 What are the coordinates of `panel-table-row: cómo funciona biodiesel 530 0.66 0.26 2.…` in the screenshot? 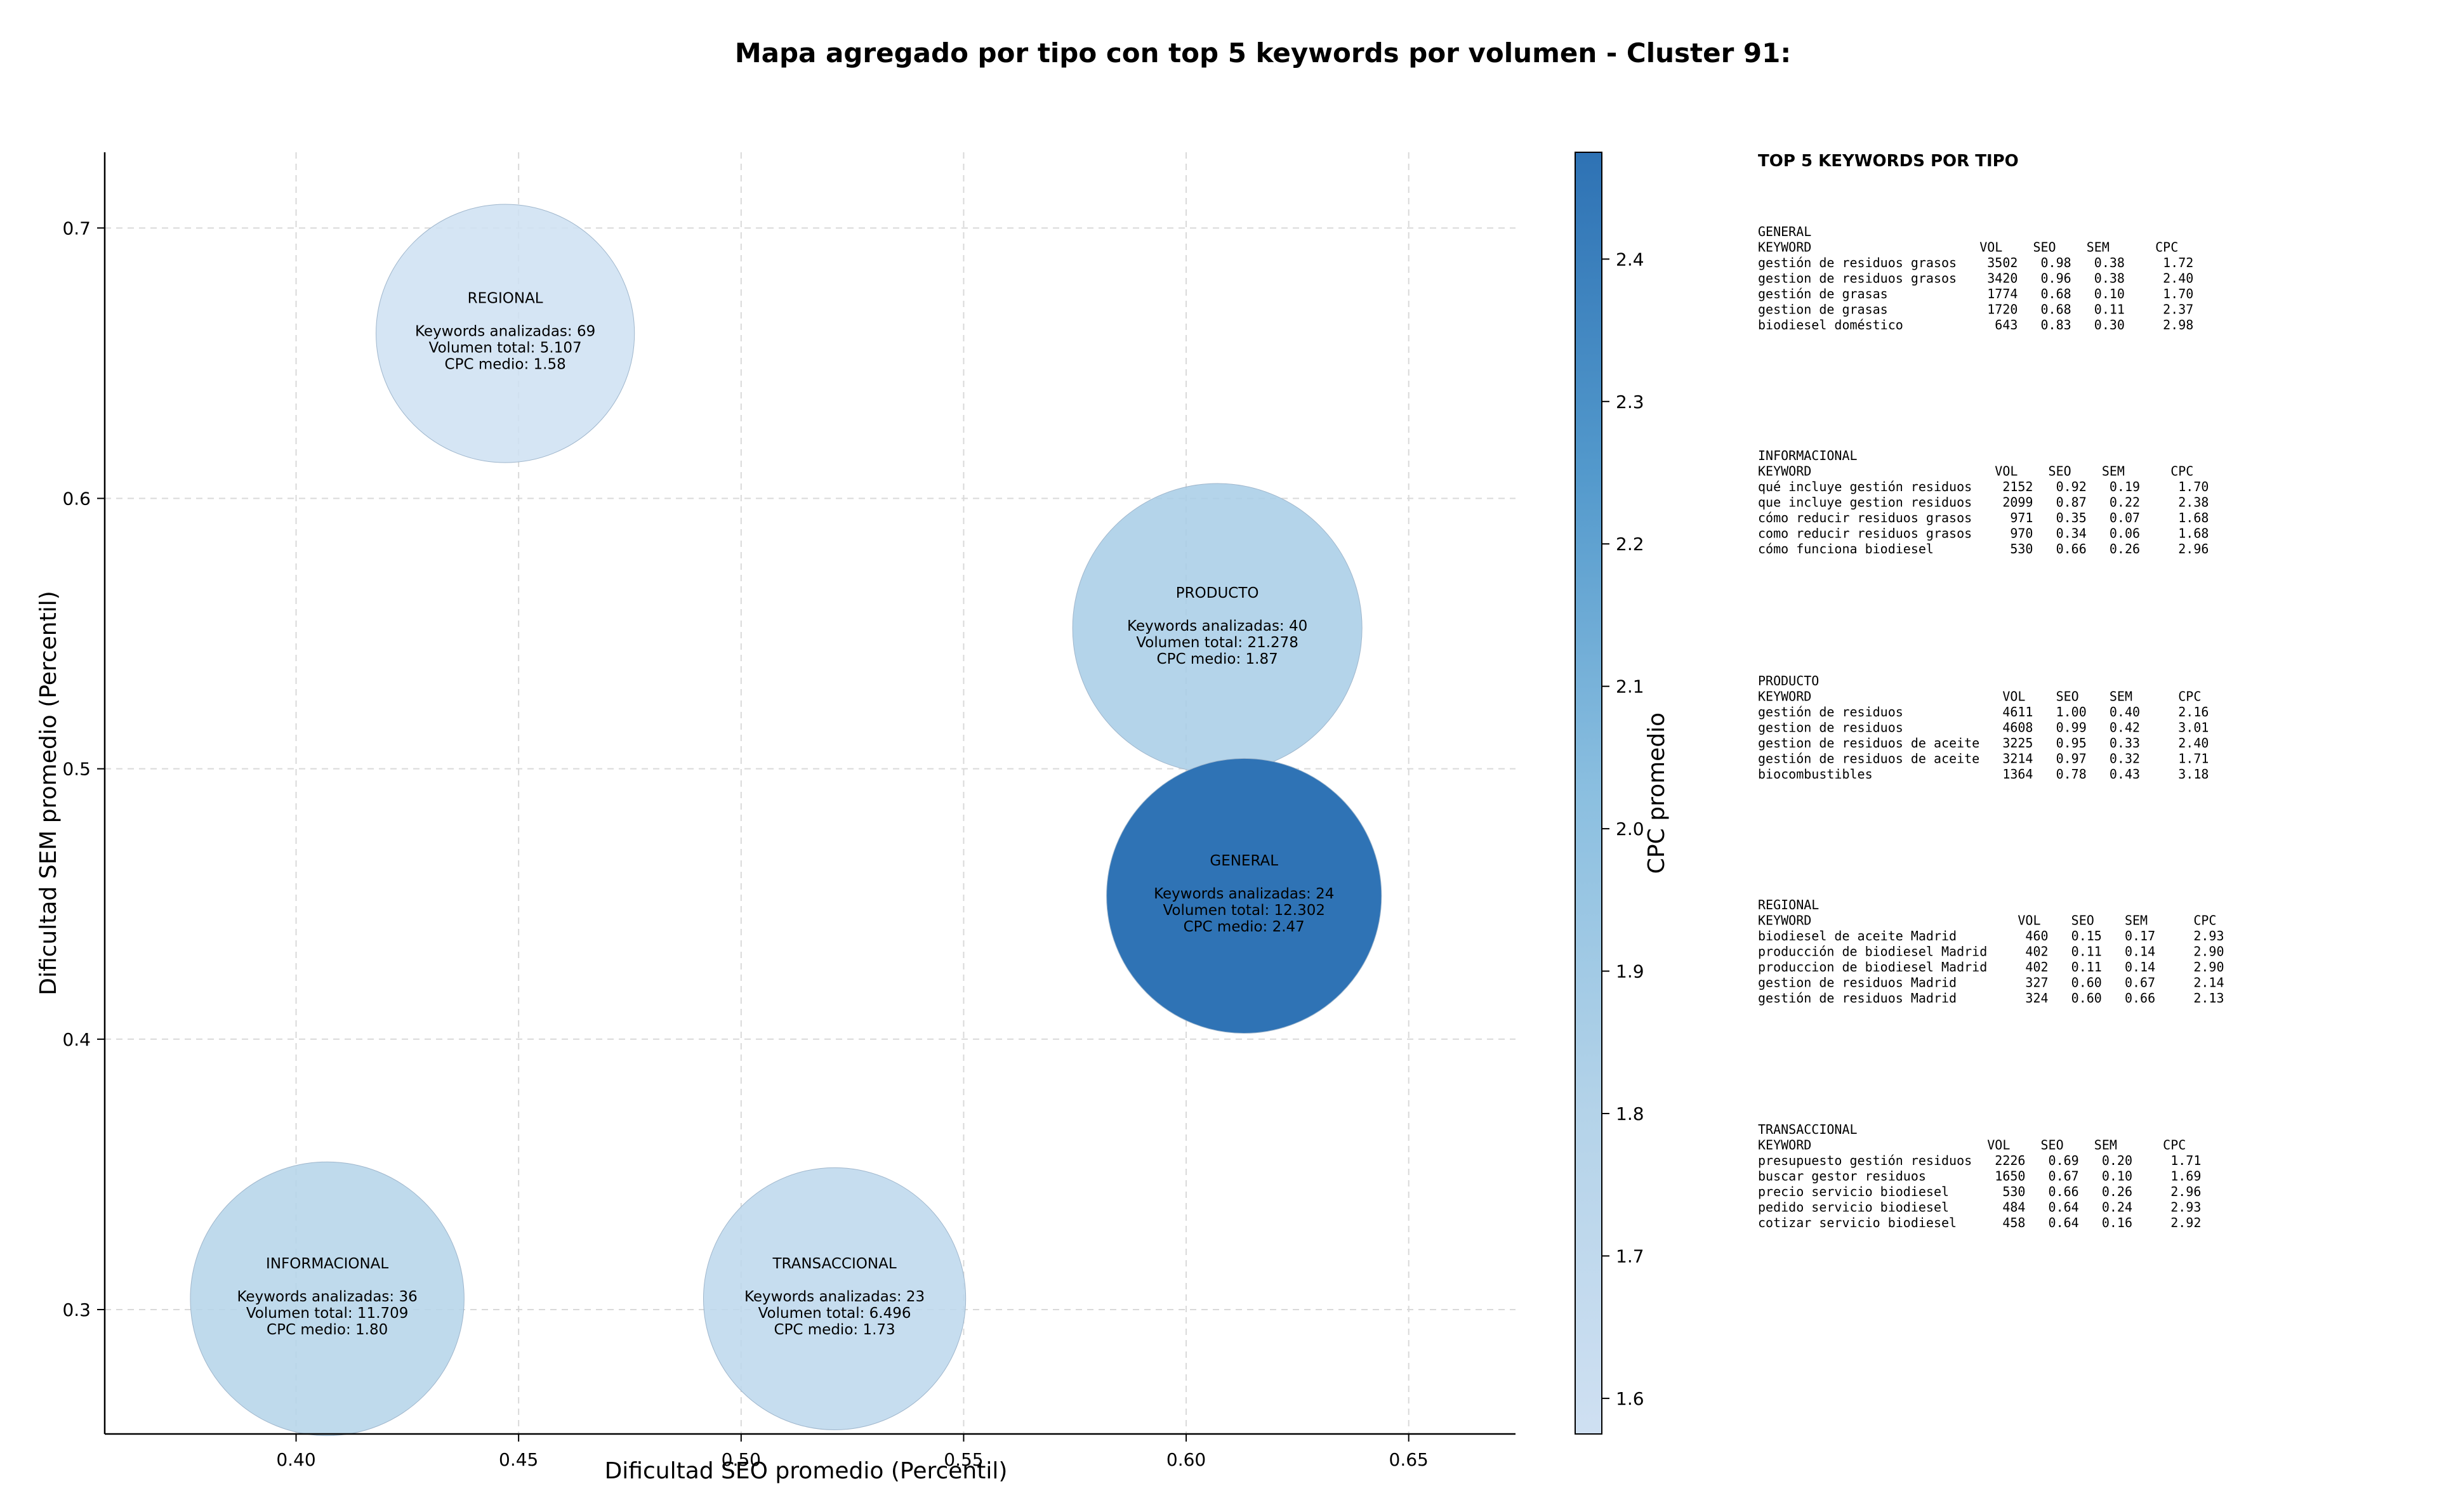 It's located at (1983, 548).